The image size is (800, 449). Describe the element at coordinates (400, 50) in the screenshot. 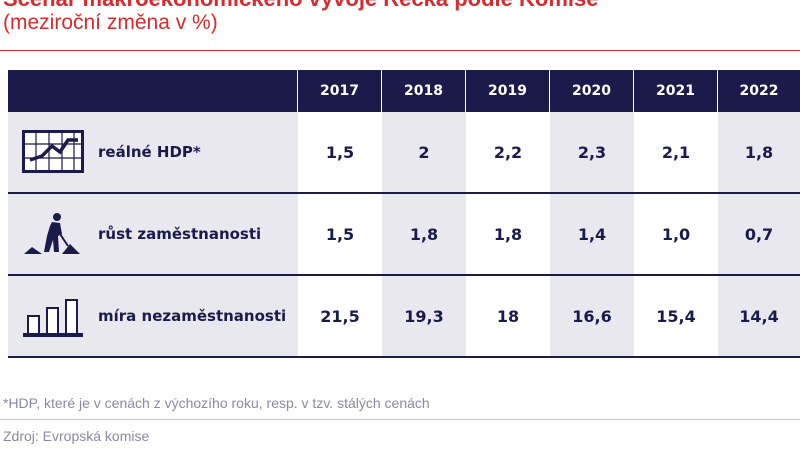

I see `title-divider` at that location.